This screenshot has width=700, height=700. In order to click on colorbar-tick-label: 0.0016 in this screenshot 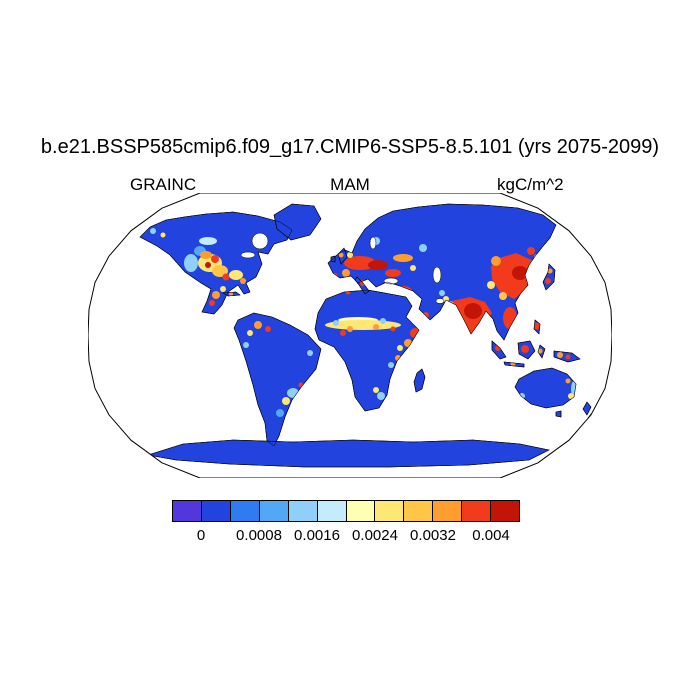, I will do `click(317, 535)`.